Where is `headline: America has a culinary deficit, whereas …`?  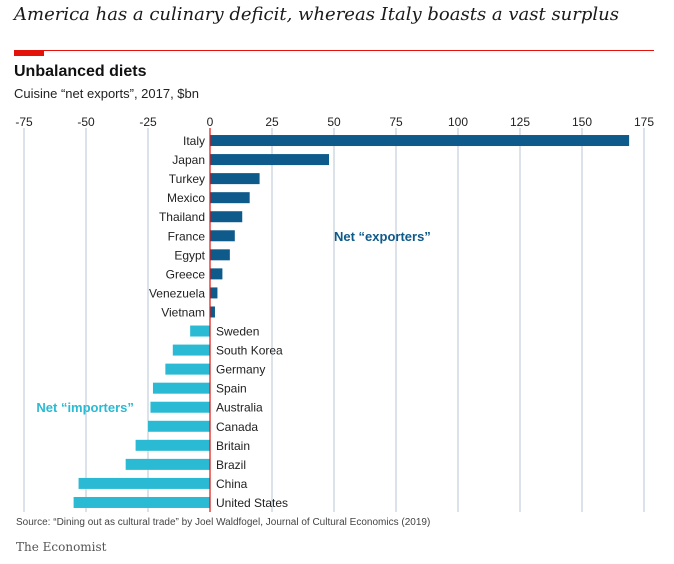 headline: America has a culinary deficit, whereas … is located at coordinates (316, 14).